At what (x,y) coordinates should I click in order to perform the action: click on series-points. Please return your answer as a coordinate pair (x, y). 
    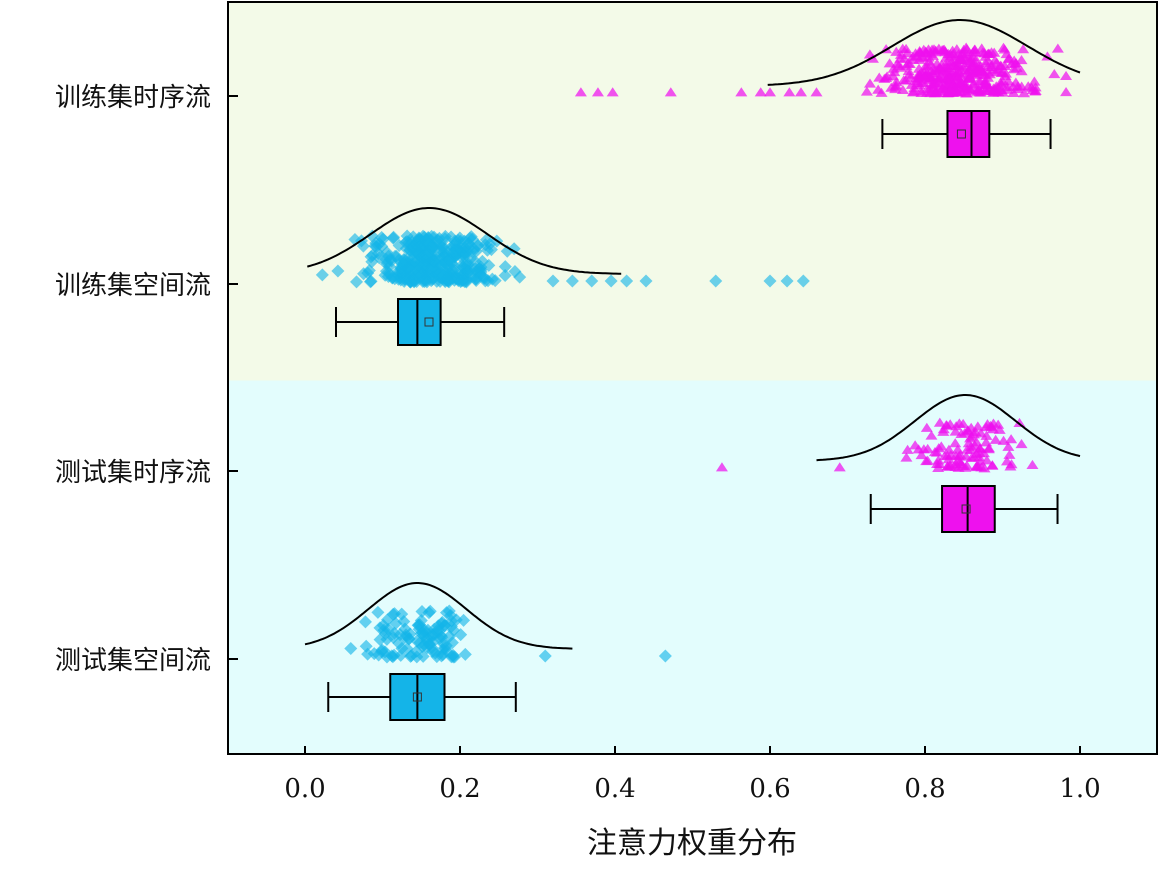
    Looking at the image, I should click on (562, 259).